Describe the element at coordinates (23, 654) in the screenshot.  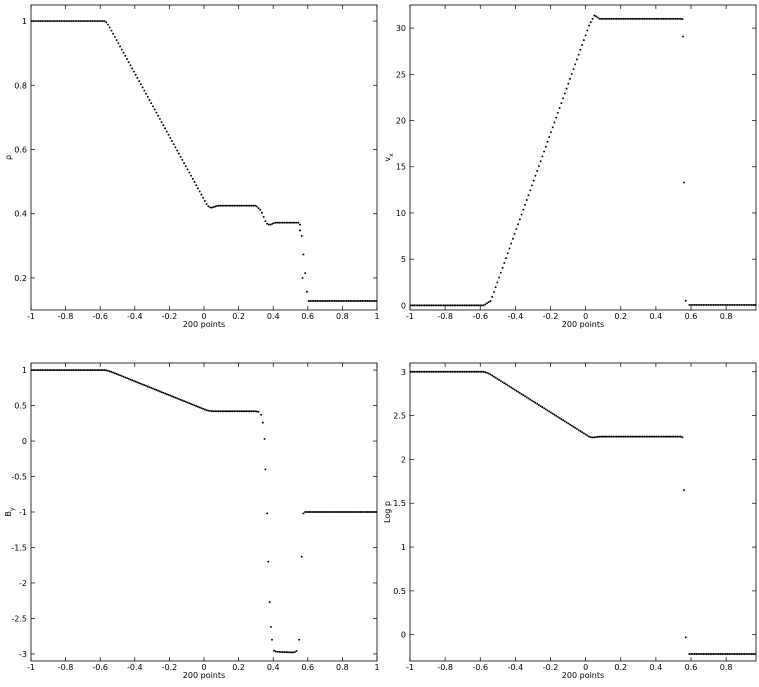
I see `y-tick-label: -3` at that location.